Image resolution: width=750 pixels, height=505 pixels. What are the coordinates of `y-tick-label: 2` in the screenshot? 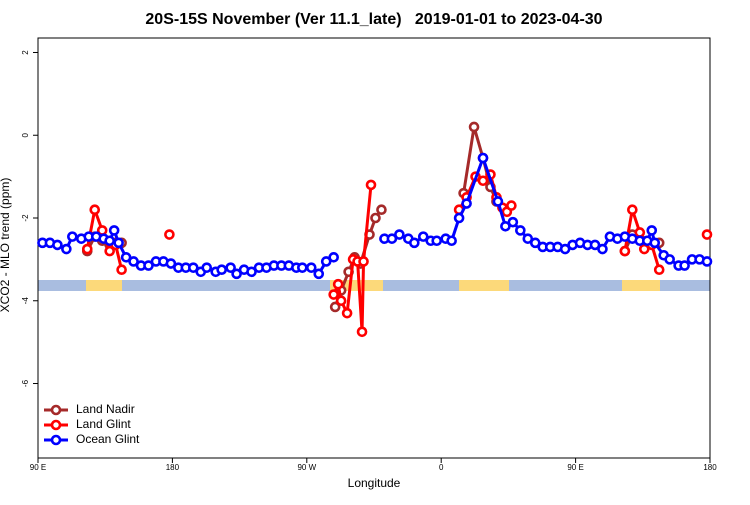 It's located at (25, 52).